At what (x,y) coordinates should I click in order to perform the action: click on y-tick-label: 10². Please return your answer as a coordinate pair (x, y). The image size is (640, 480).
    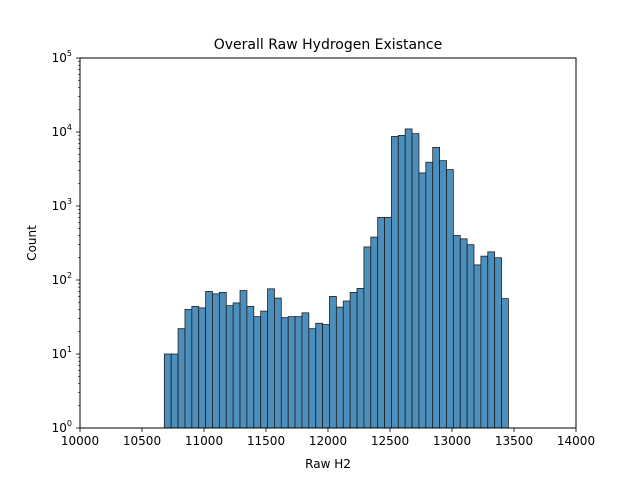
    Looking at the image, I should click on (62, 279).